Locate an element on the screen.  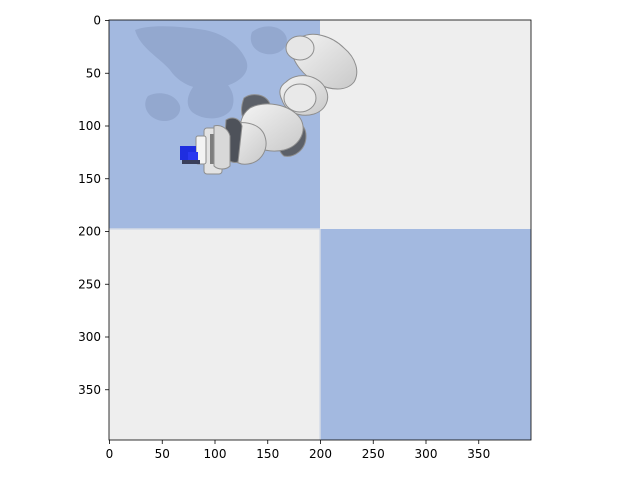
robot-shadow is located at coordinates (211, 74).